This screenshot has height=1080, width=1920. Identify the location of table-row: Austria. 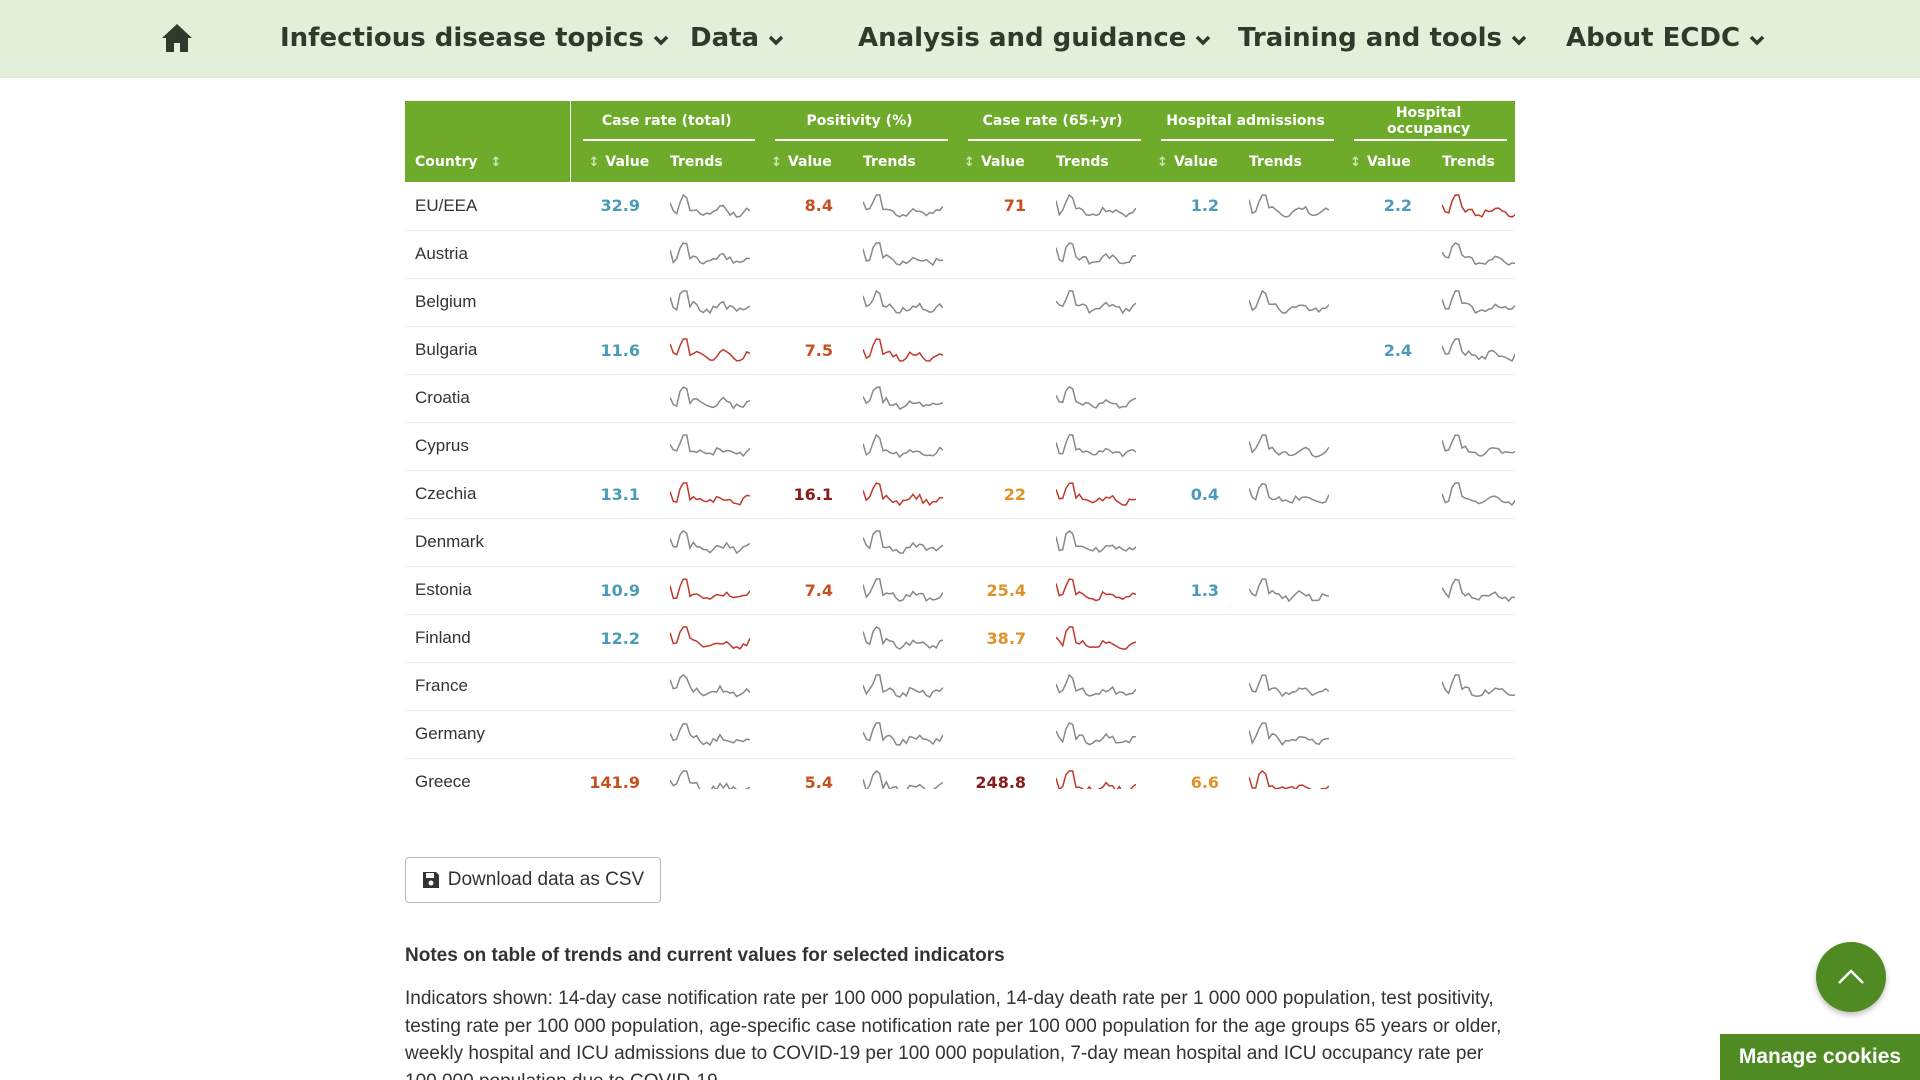
(960, 254).